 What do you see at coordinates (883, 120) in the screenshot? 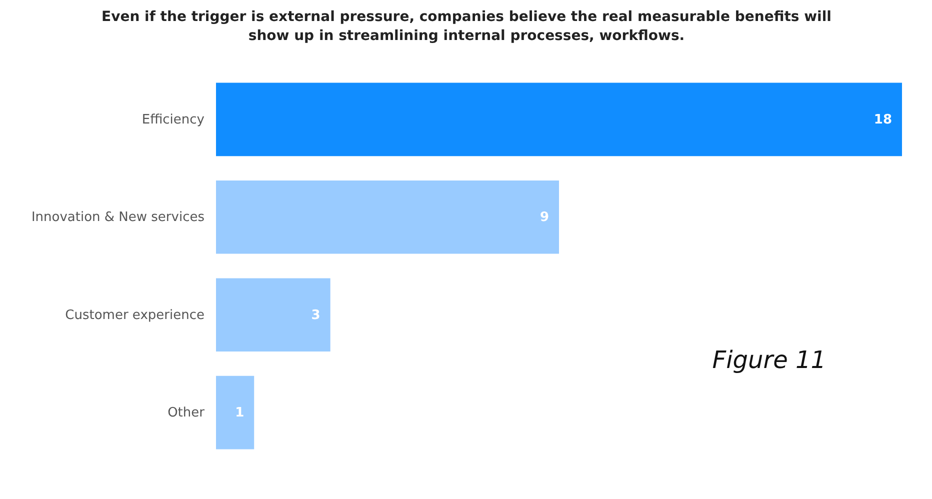
I see `data-label: 18` at bounding box center [883, 120].